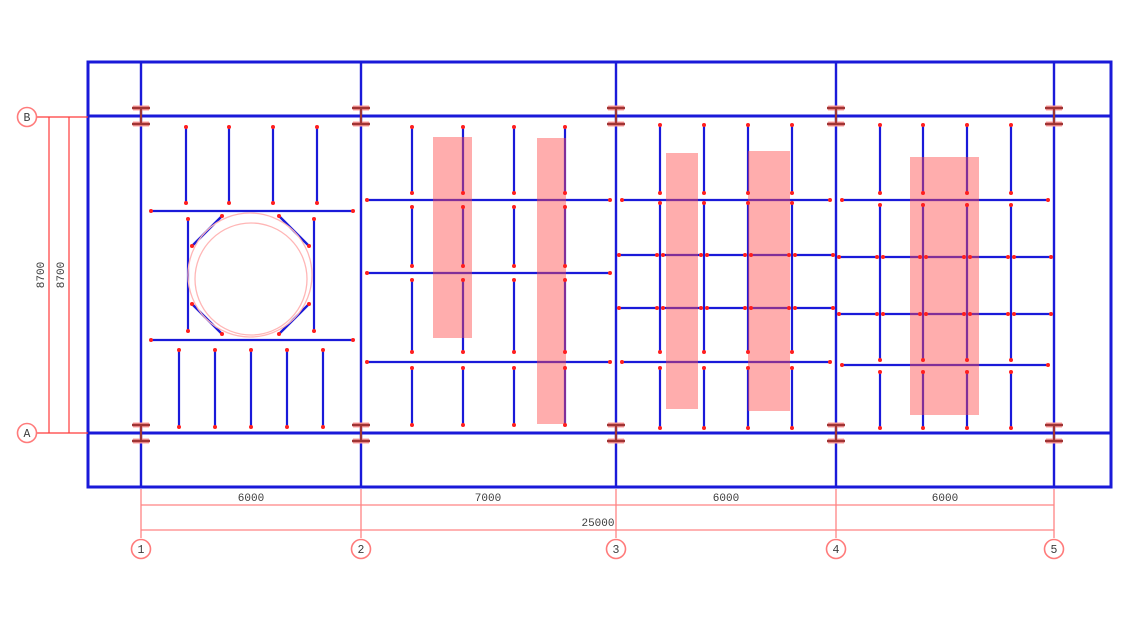 The image size is (1126, 621). I want to click on dimension-label-vertical: 8700, so click(42, 275).